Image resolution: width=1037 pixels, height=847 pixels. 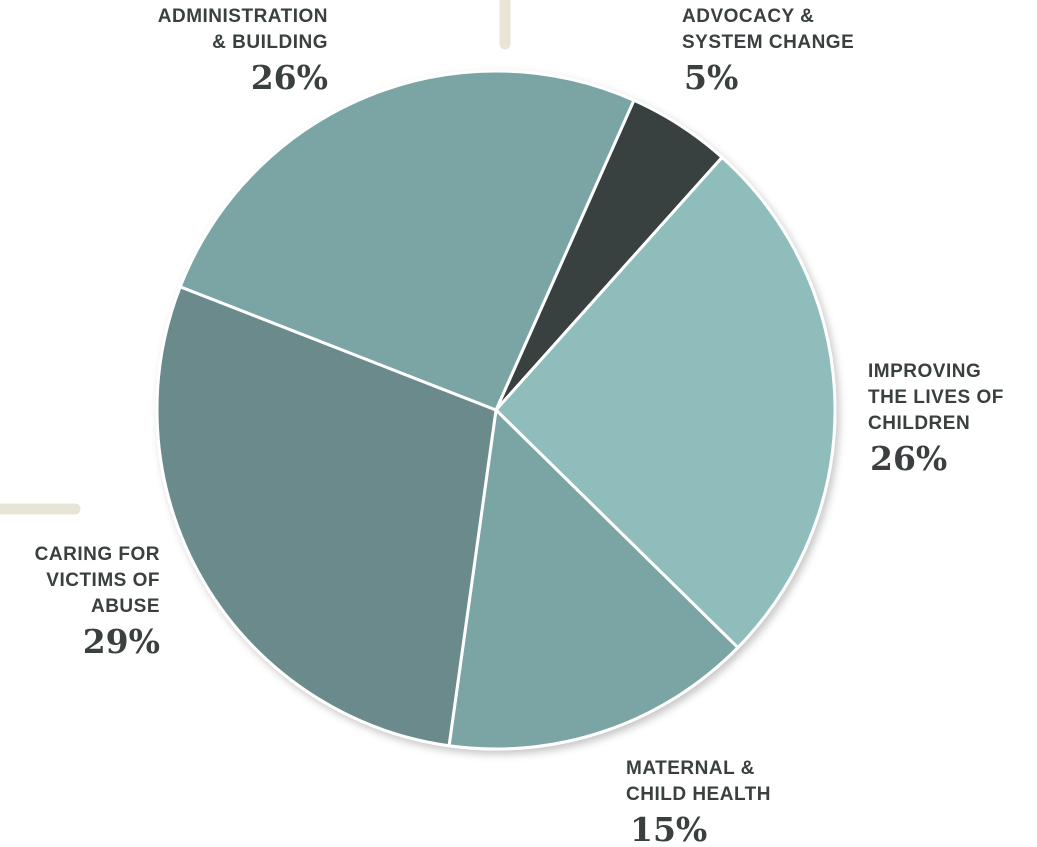 What do you see at coordinates (698, 781) in the screenshot?
I see `slice-name-maternal-health: MATERNAL & CHILD HEALTH` at bounding box center [698, 781].